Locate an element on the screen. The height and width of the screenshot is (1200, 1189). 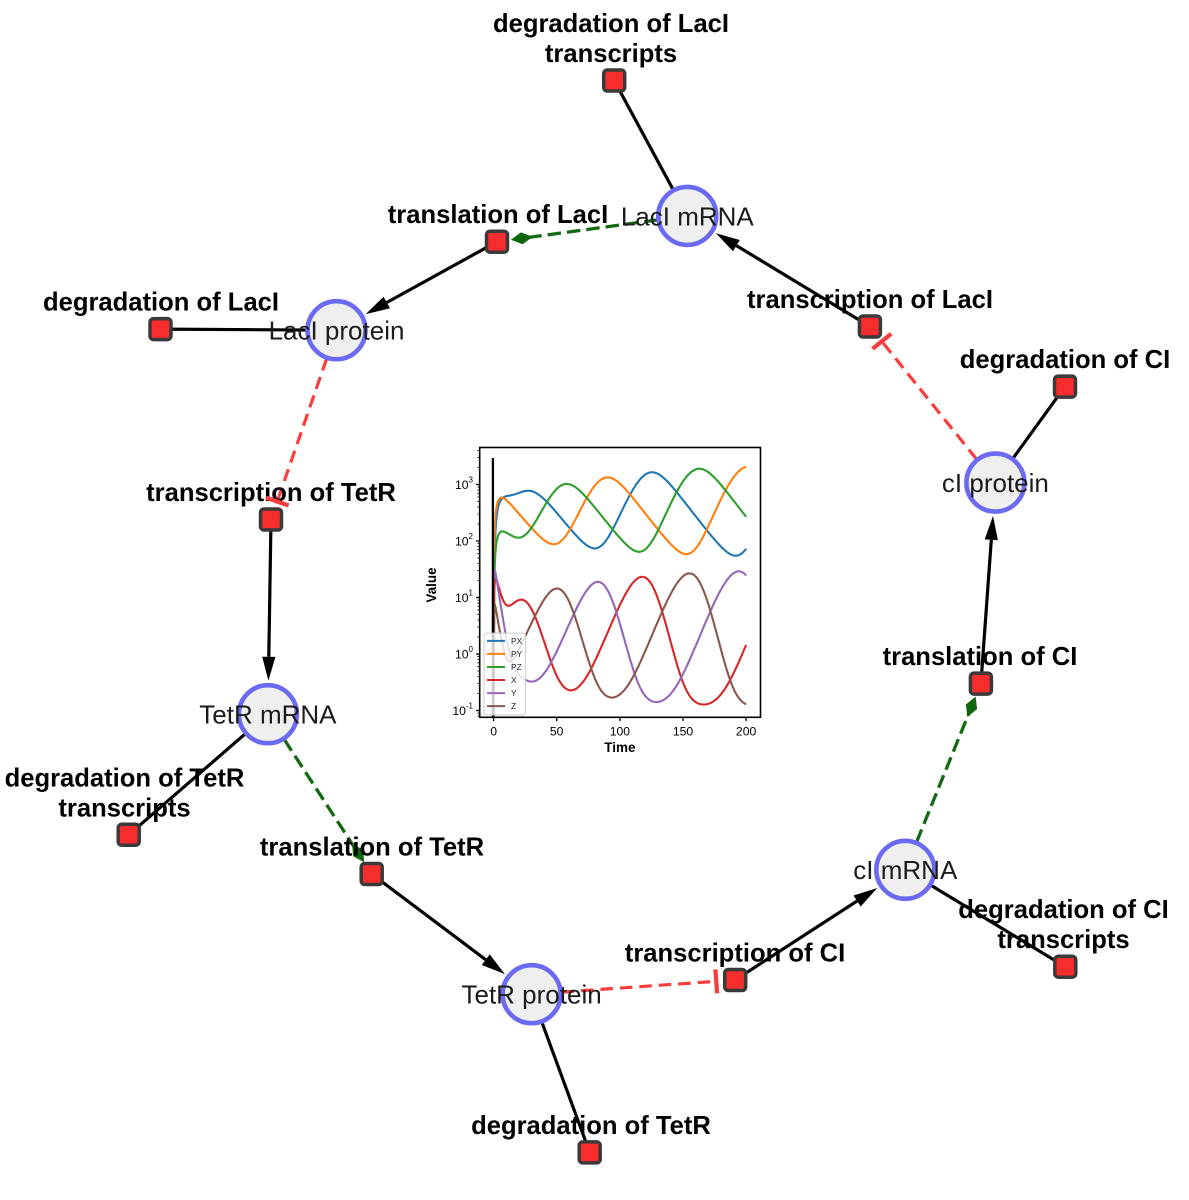
svg-text: Time is located at coordinates (620, 747).